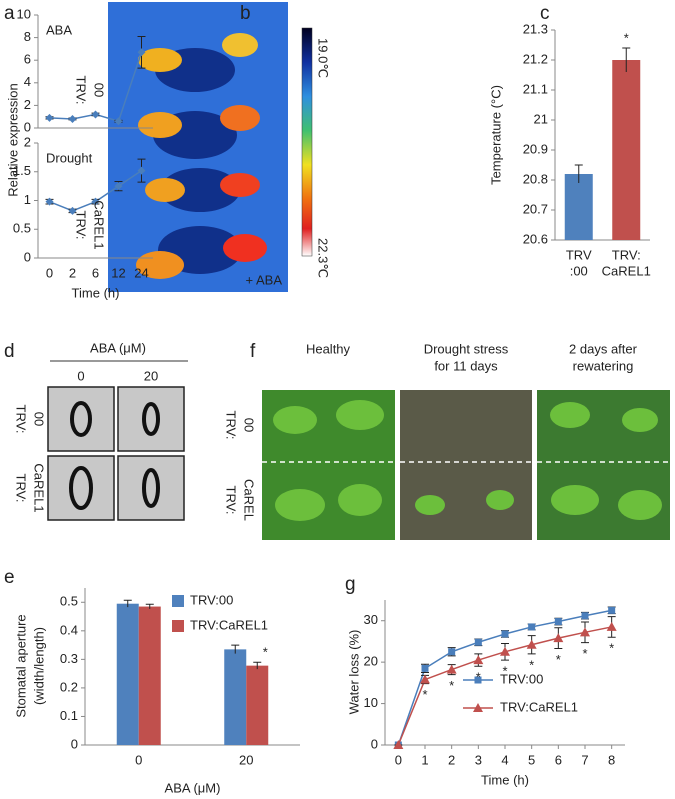  I want to click on column-header: Healthy, so click(328, 348).